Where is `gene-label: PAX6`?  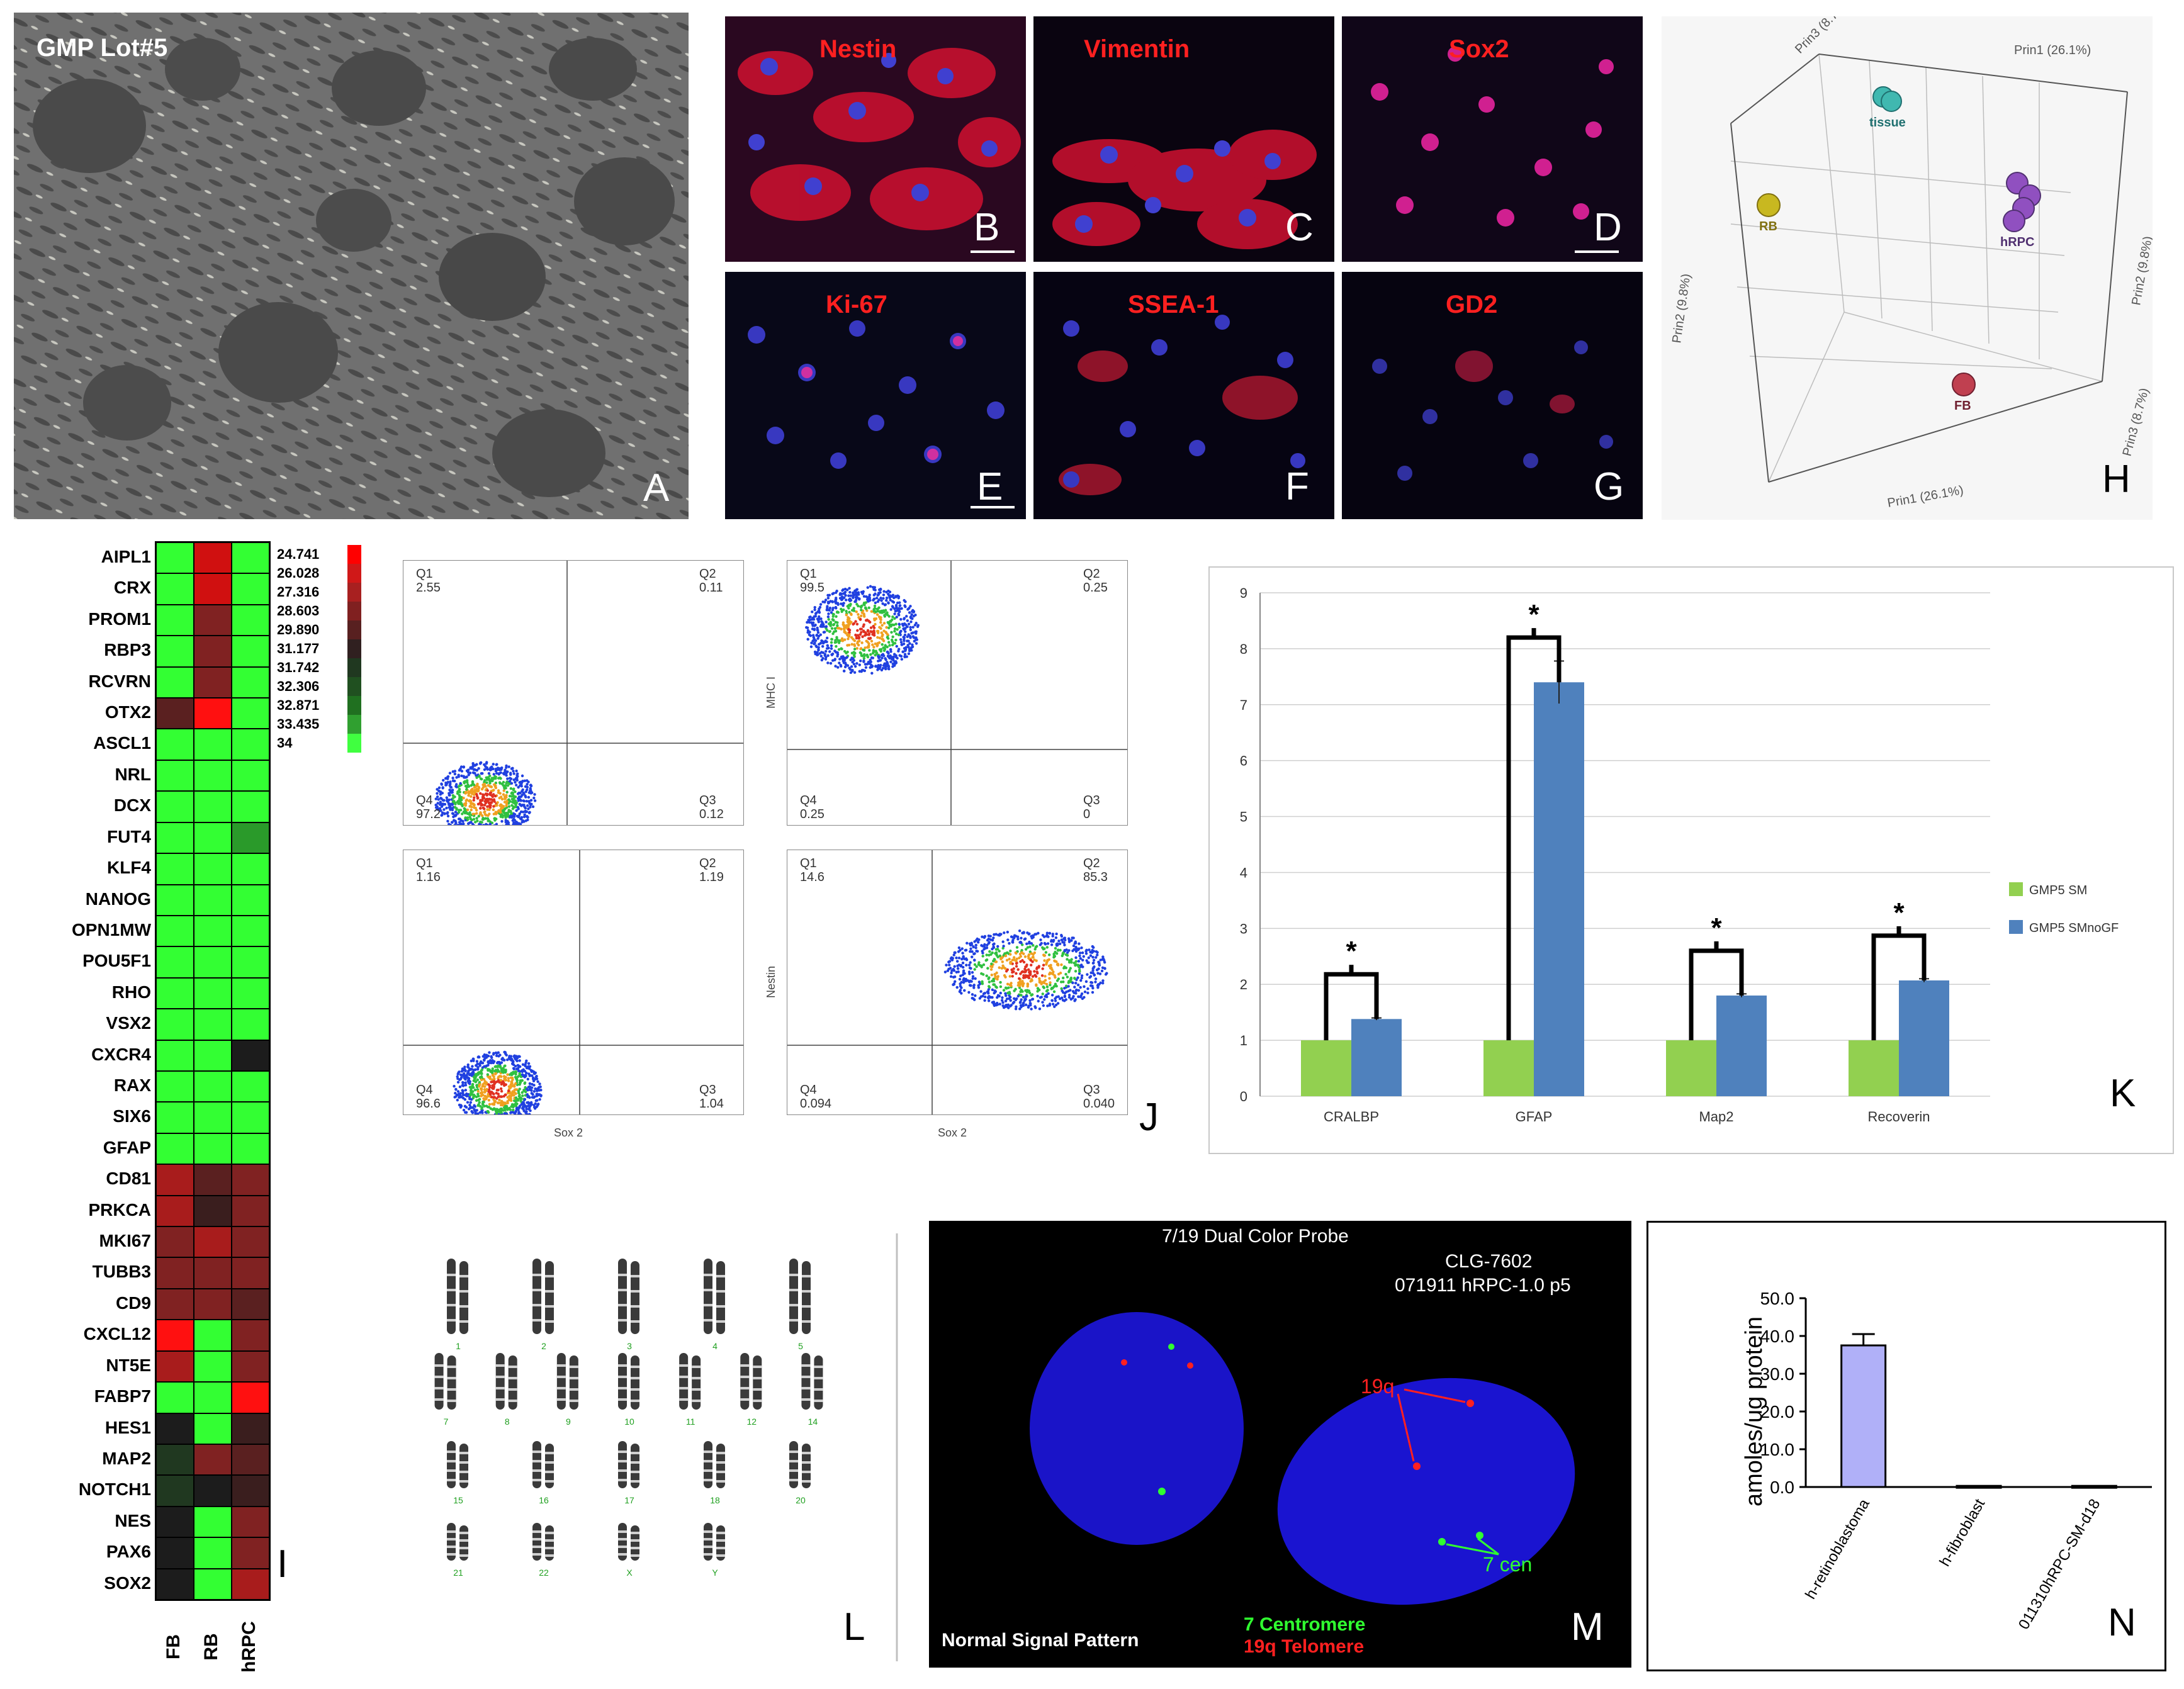
gene-label: PAX6 is located at coordinates (128, 1552).